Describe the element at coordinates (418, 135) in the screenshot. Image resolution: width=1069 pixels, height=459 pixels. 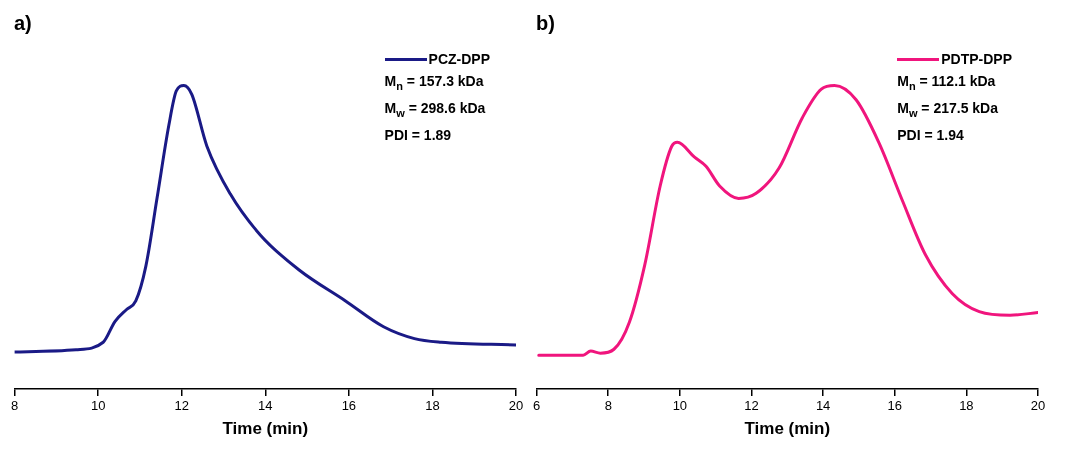
I see `annotation: PDI = 1.89` at that location.